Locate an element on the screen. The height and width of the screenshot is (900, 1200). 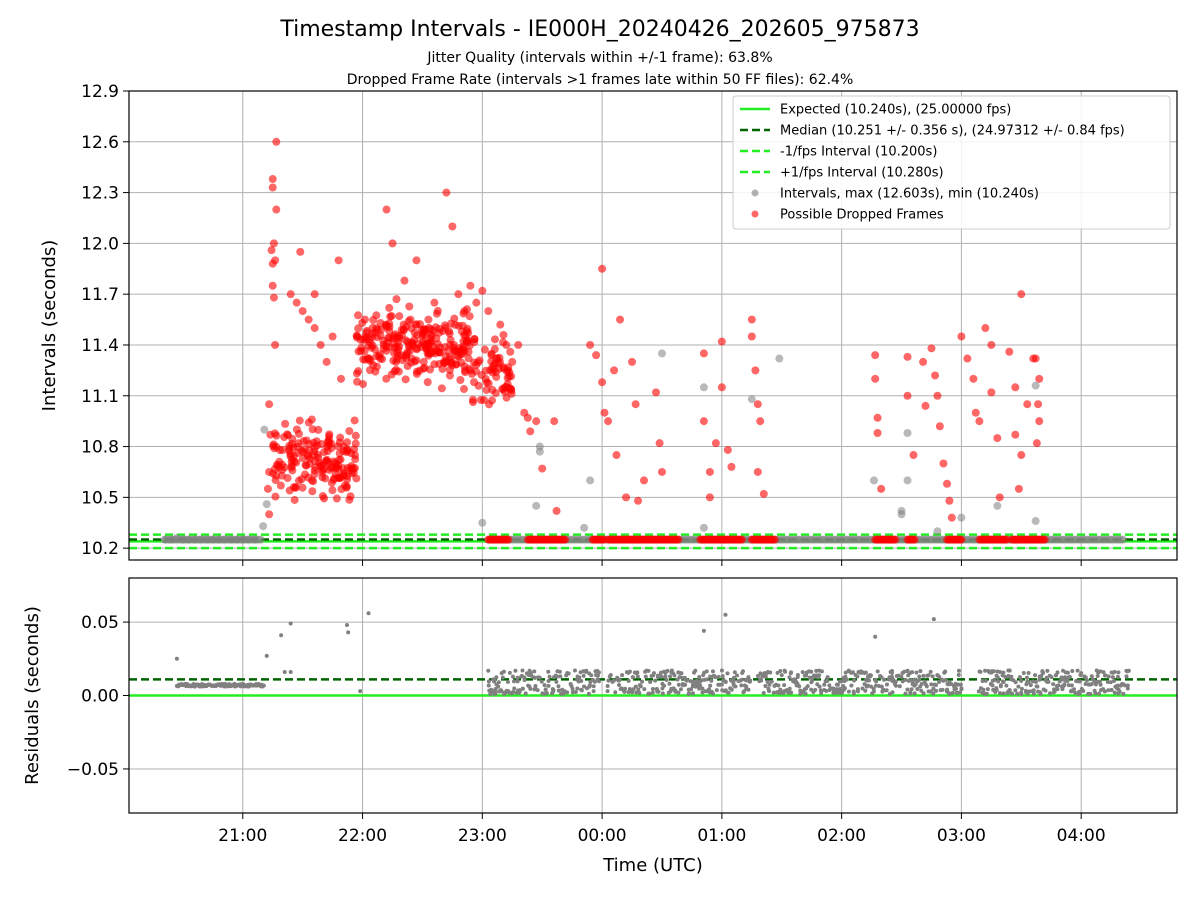
residuals-y-tick-label: 0.05 is located at coordinates (100, 623).